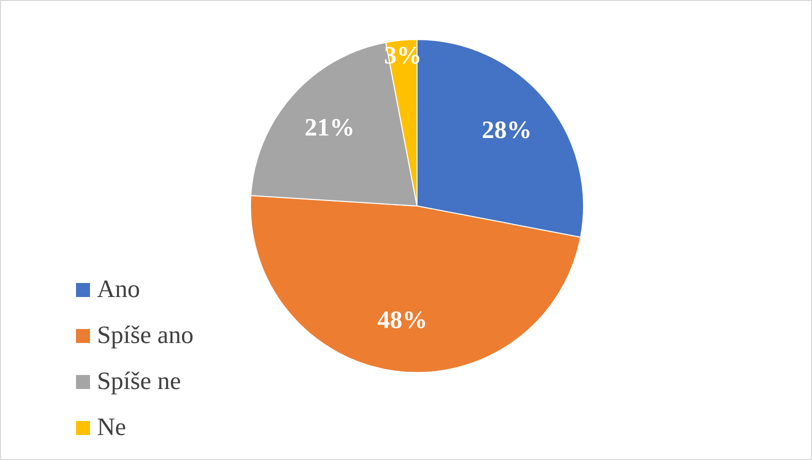 Image resolution: width=812 pixels, height=460 pixels. Describe the element at coordinates (111, 428) in the screenshot. I see `legend-label: Ne` at that location.